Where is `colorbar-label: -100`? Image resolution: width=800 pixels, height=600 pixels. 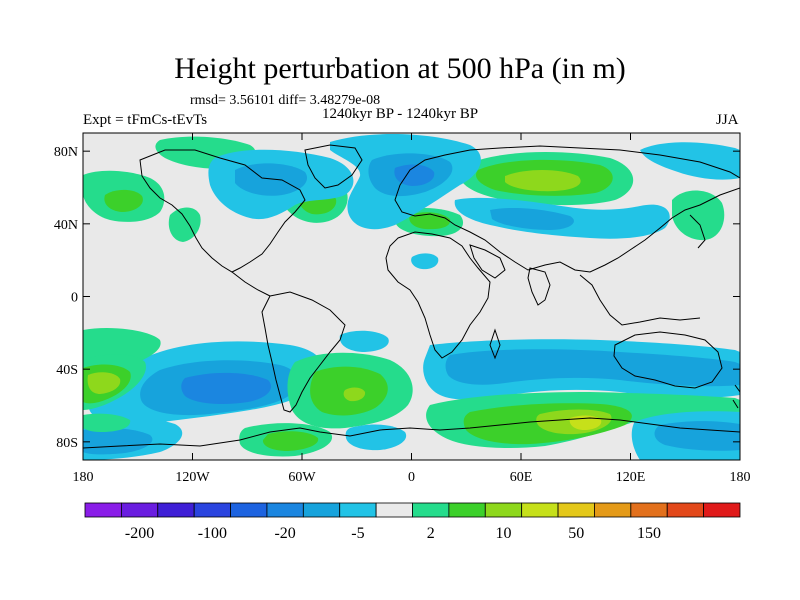 colorbar-label: -100 is located at coordinates (212, 533).